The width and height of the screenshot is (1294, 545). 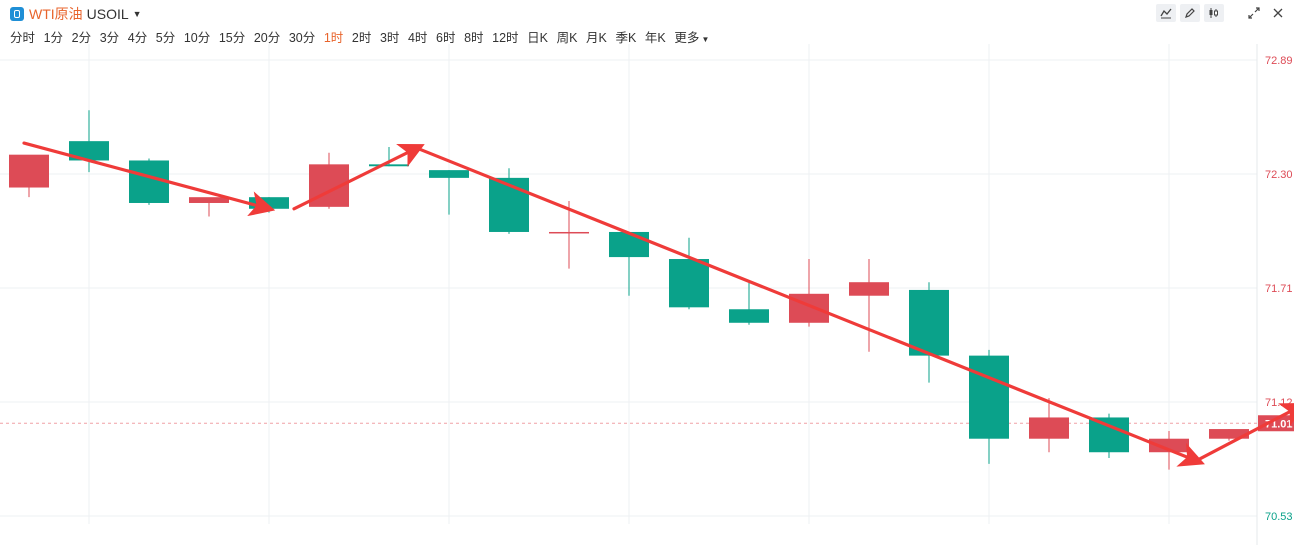 I want to click on y-tick-label: 71.12, so click(x=1279, y=403).